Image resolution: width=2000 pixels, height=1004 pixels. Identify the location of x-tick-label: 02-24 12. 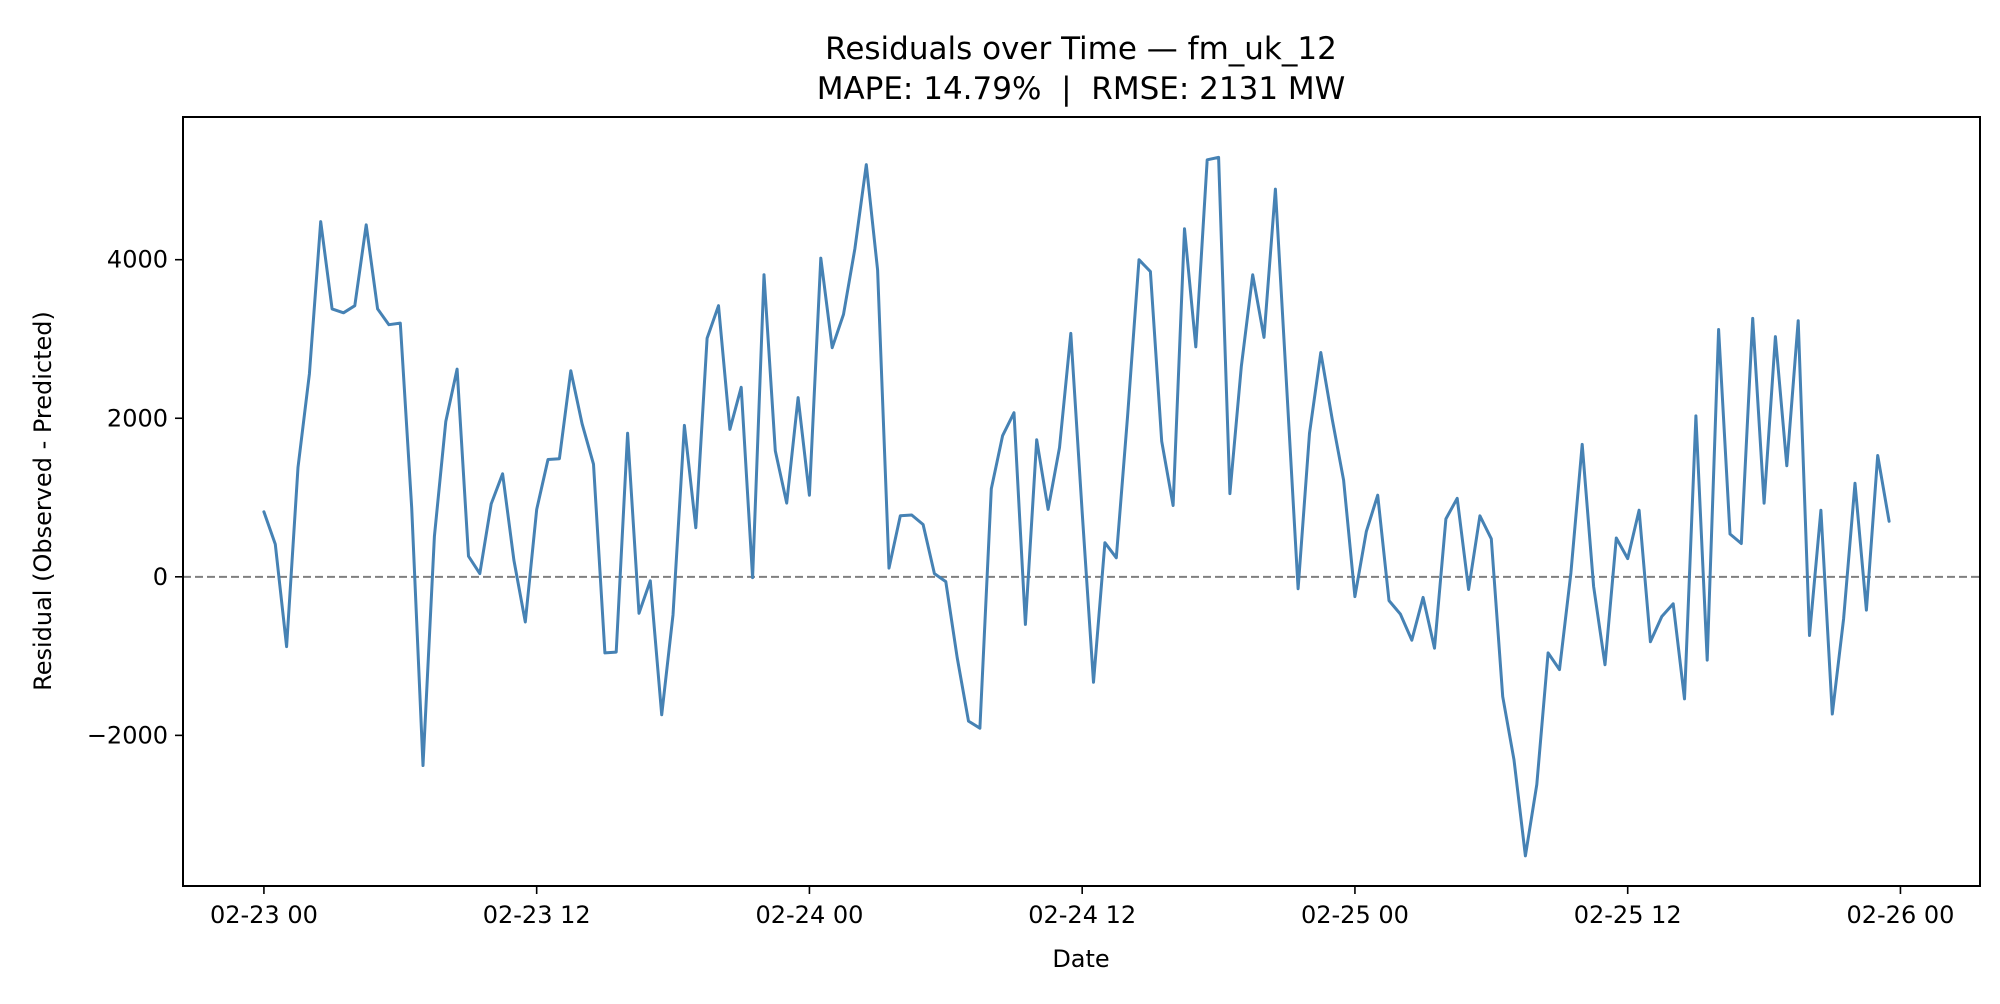
(1082, 915).